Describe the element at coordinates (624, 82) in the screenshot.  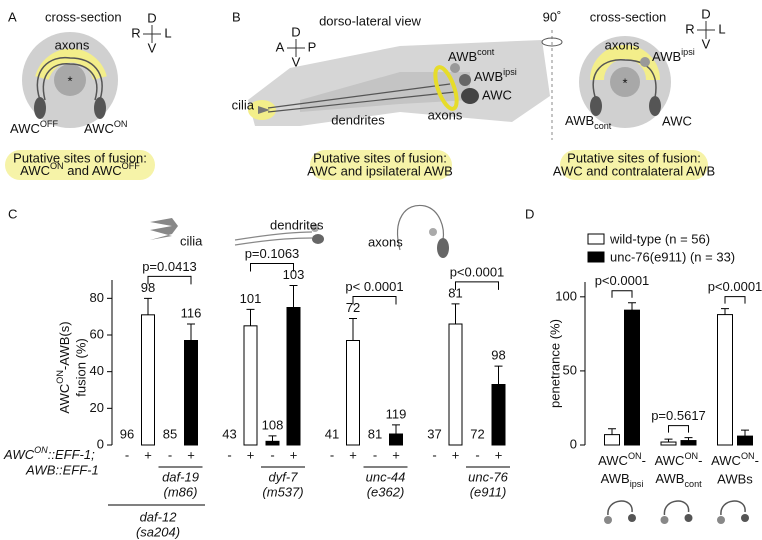
I see `label: *` at that location.